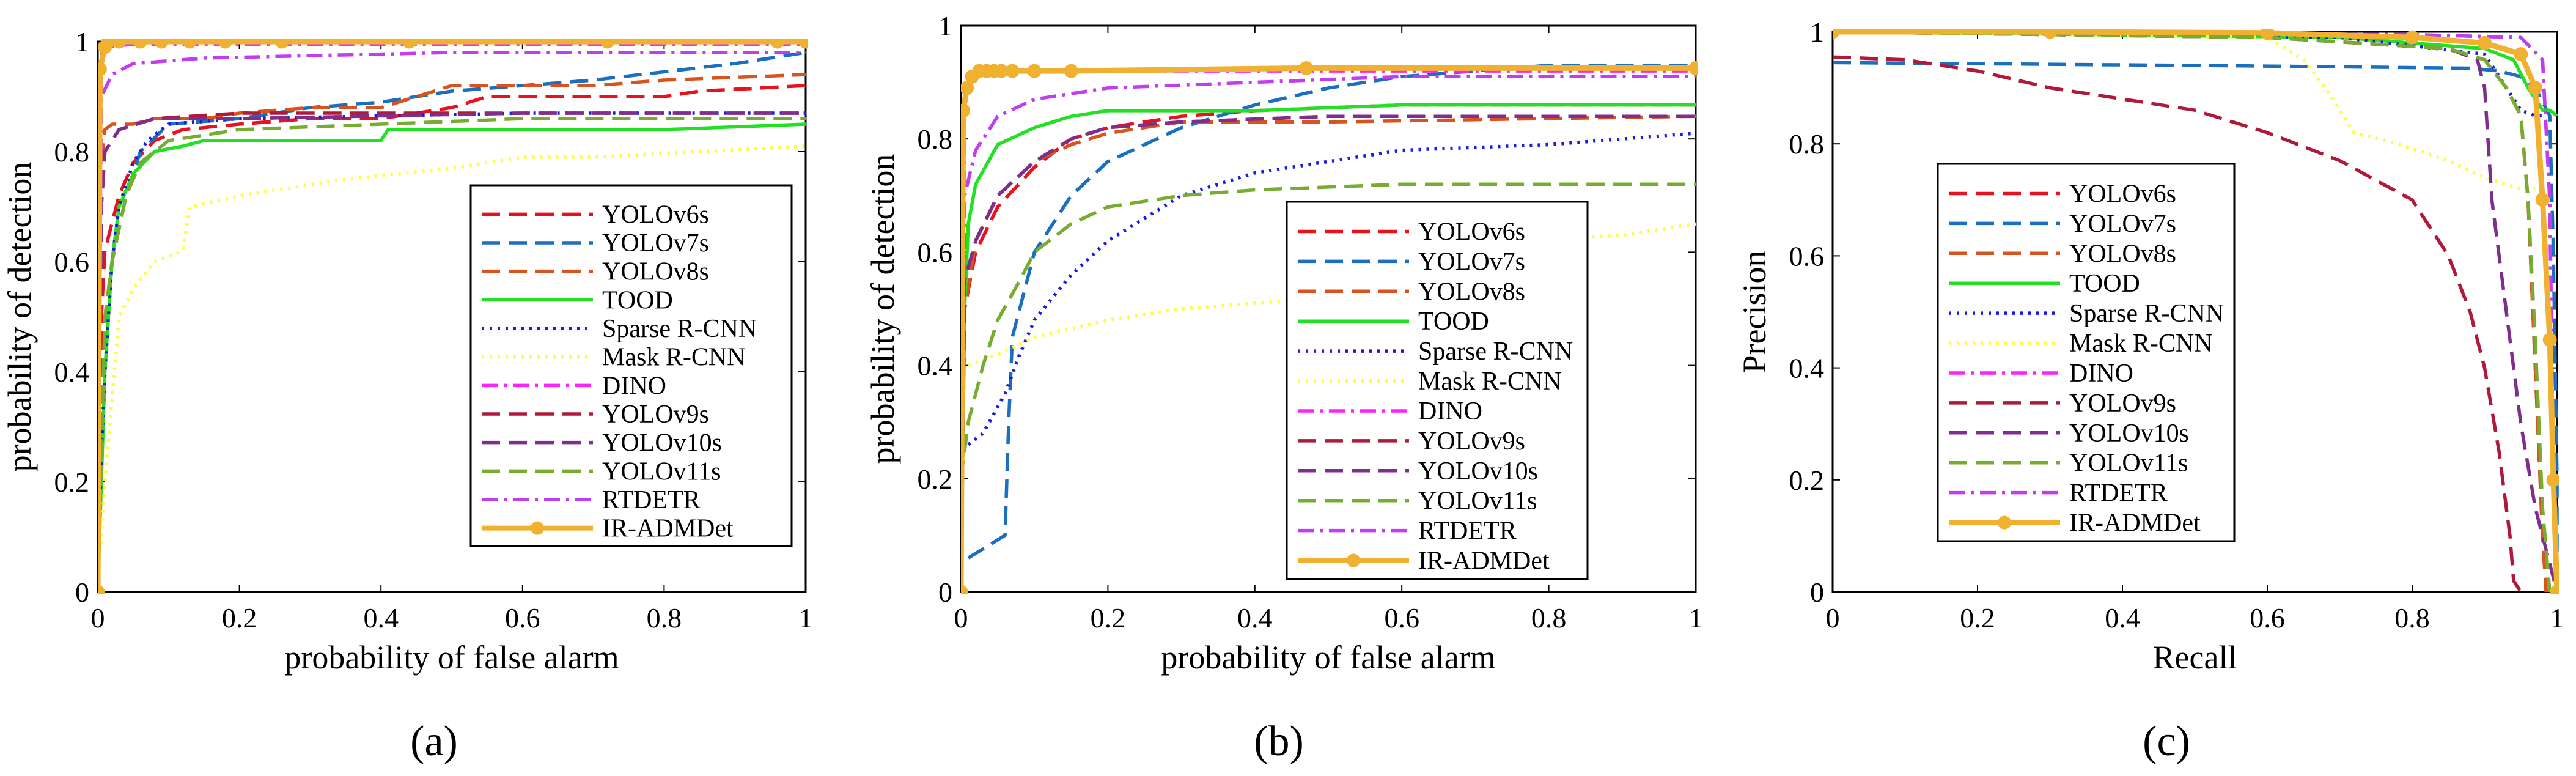 This screenshot has width=2576, height=776. I want to click on legend-label: Sparse R-CNN, so click(680, 329).